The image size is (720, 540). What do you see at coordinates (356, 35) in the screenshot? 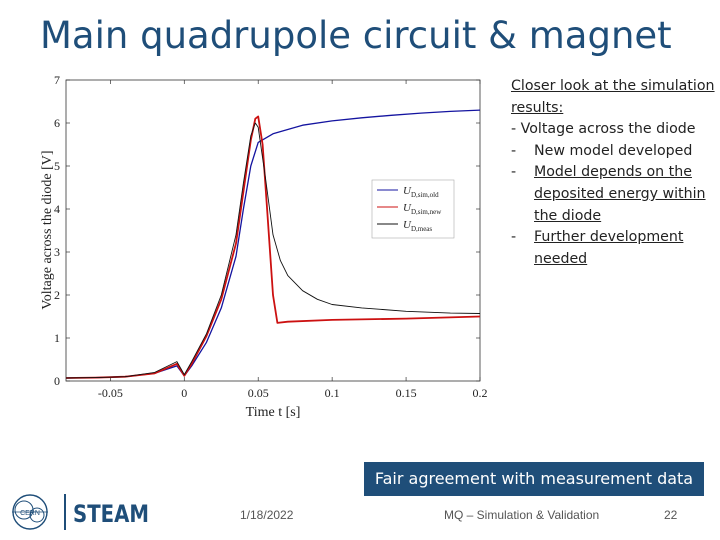
I see `slide-title: Main quadrupole circuit & magnet` at bounding box center [356, 35].